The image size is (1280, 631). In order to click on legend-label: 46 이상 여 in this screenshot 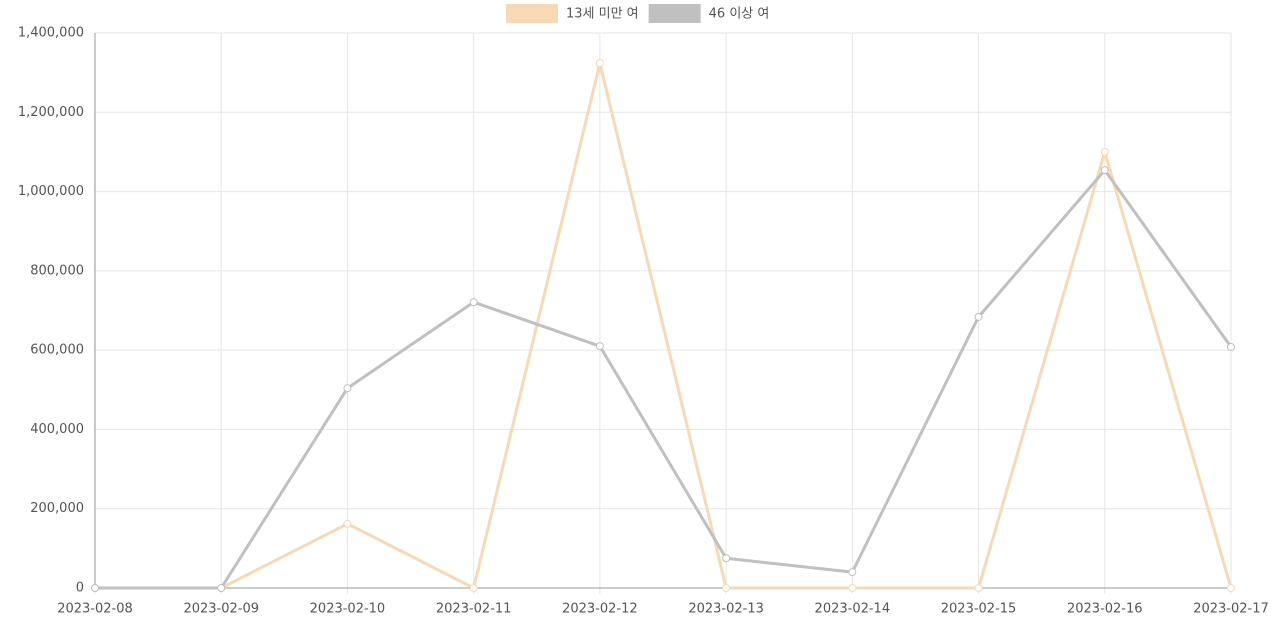, I will do `click(739, 14)`.